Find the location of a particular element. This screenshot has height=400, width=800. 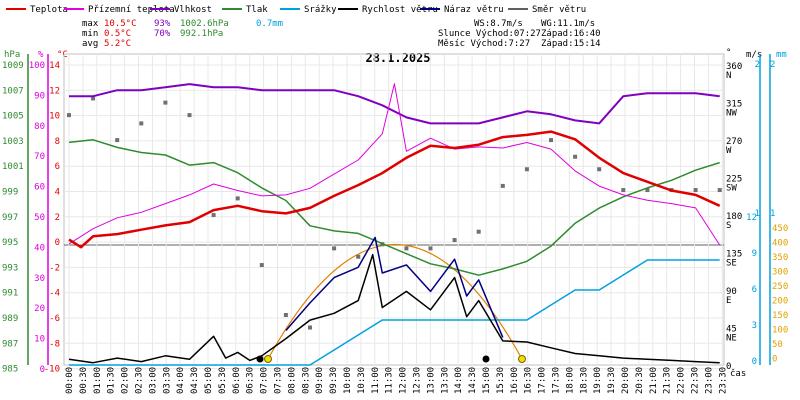

unit-pct: % is located at coordinates (41, 55).